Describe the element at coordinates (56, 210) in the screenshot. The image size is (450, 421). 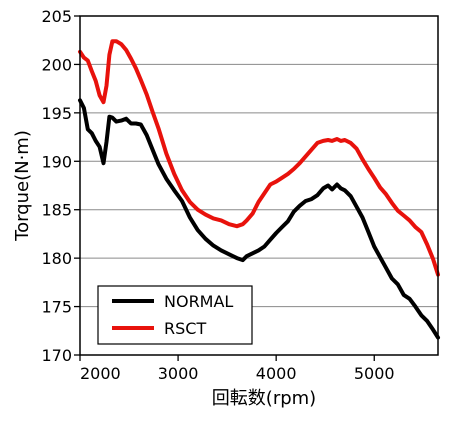
I see `y-tick-label: 185` at that location.